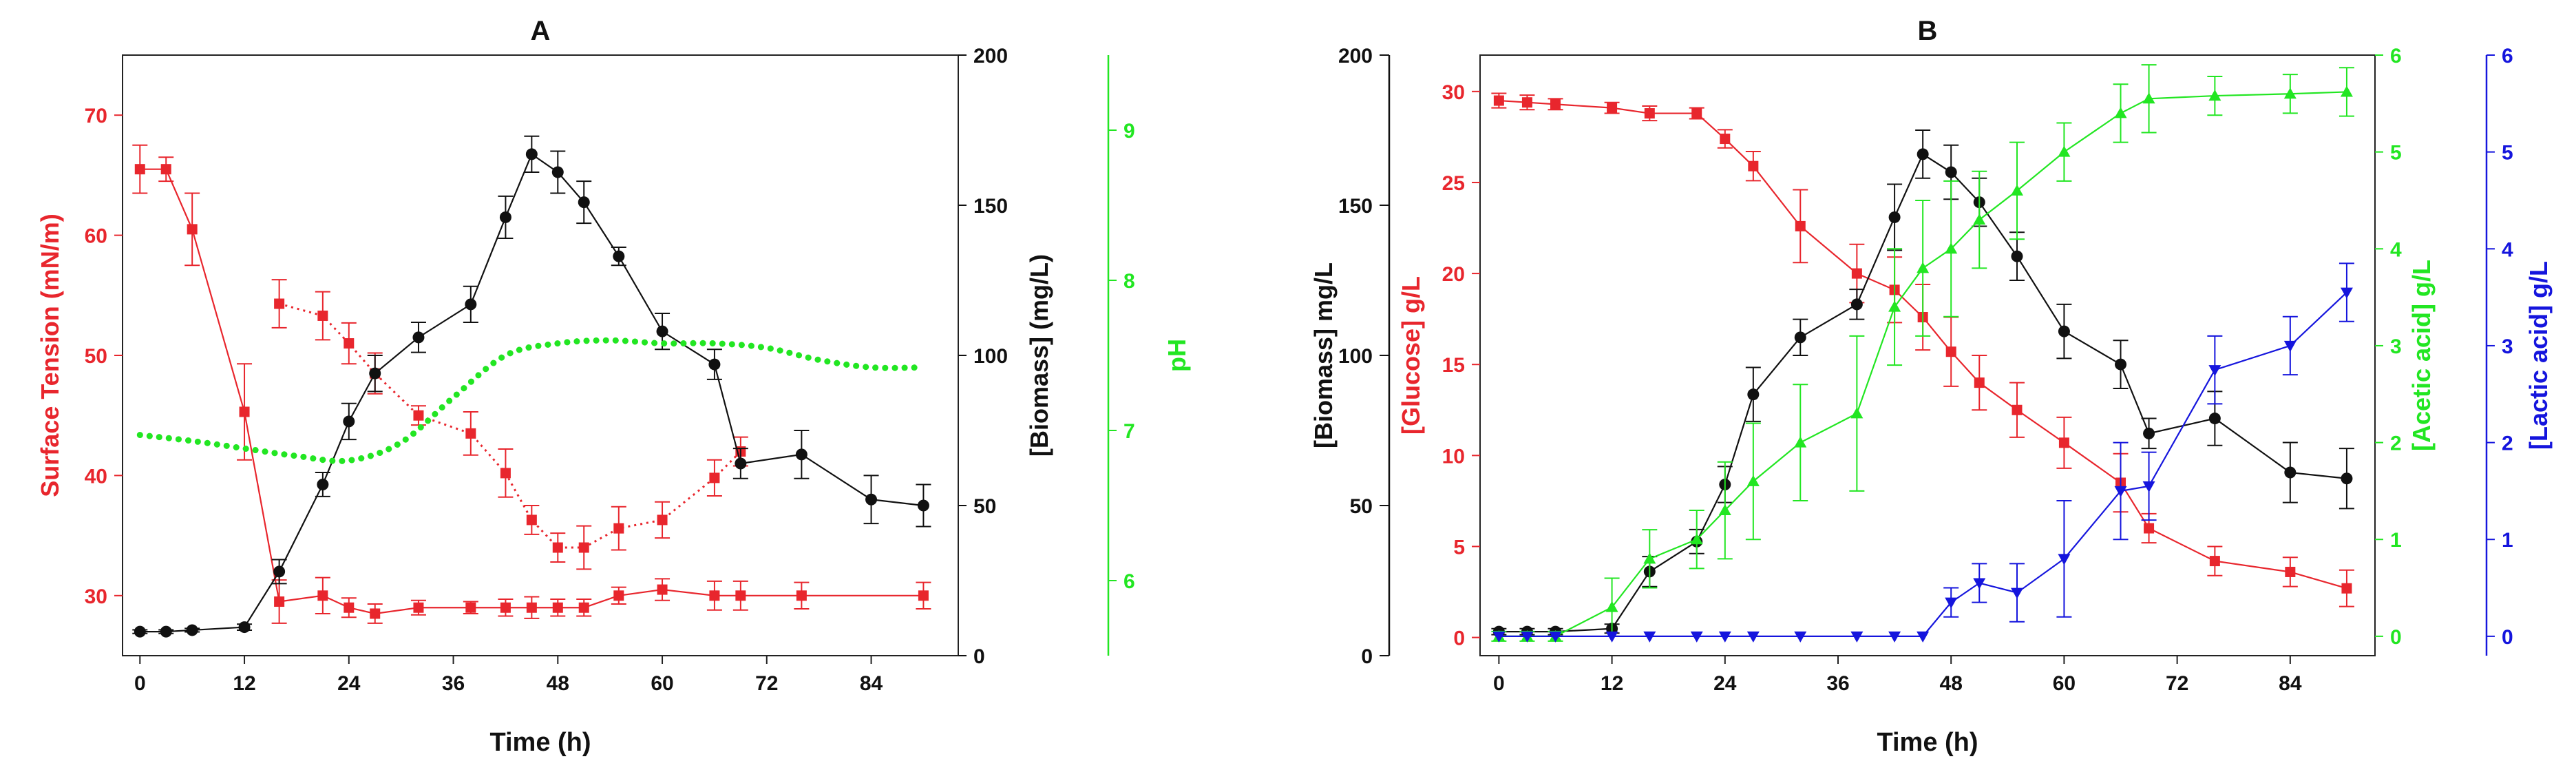 Image resolution: width=2576 pixels, height=770 pixels. What do you see at coordinates (1356, 56) in the screenshot?
I see `y-tick-label-left1: 200` at bounding box center [1356, 56].